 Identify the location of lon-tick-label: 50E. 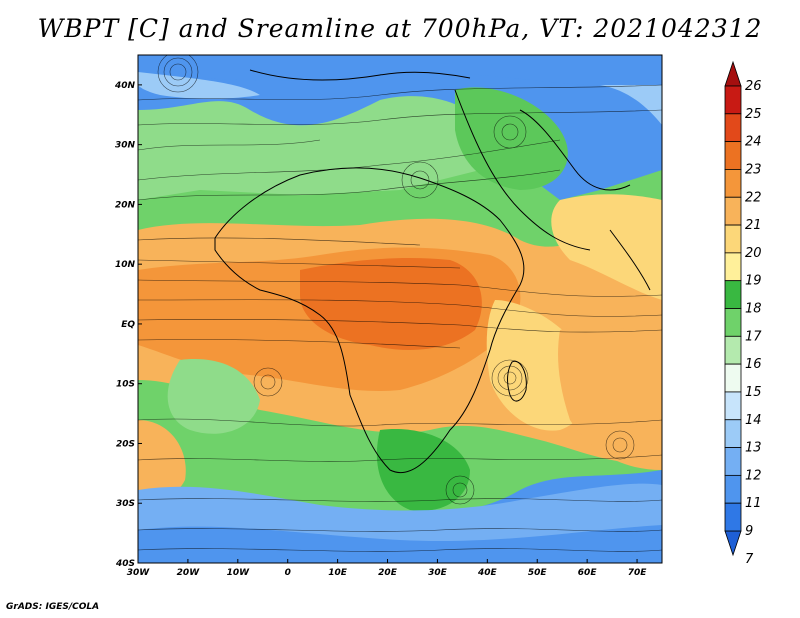
(538, 573).